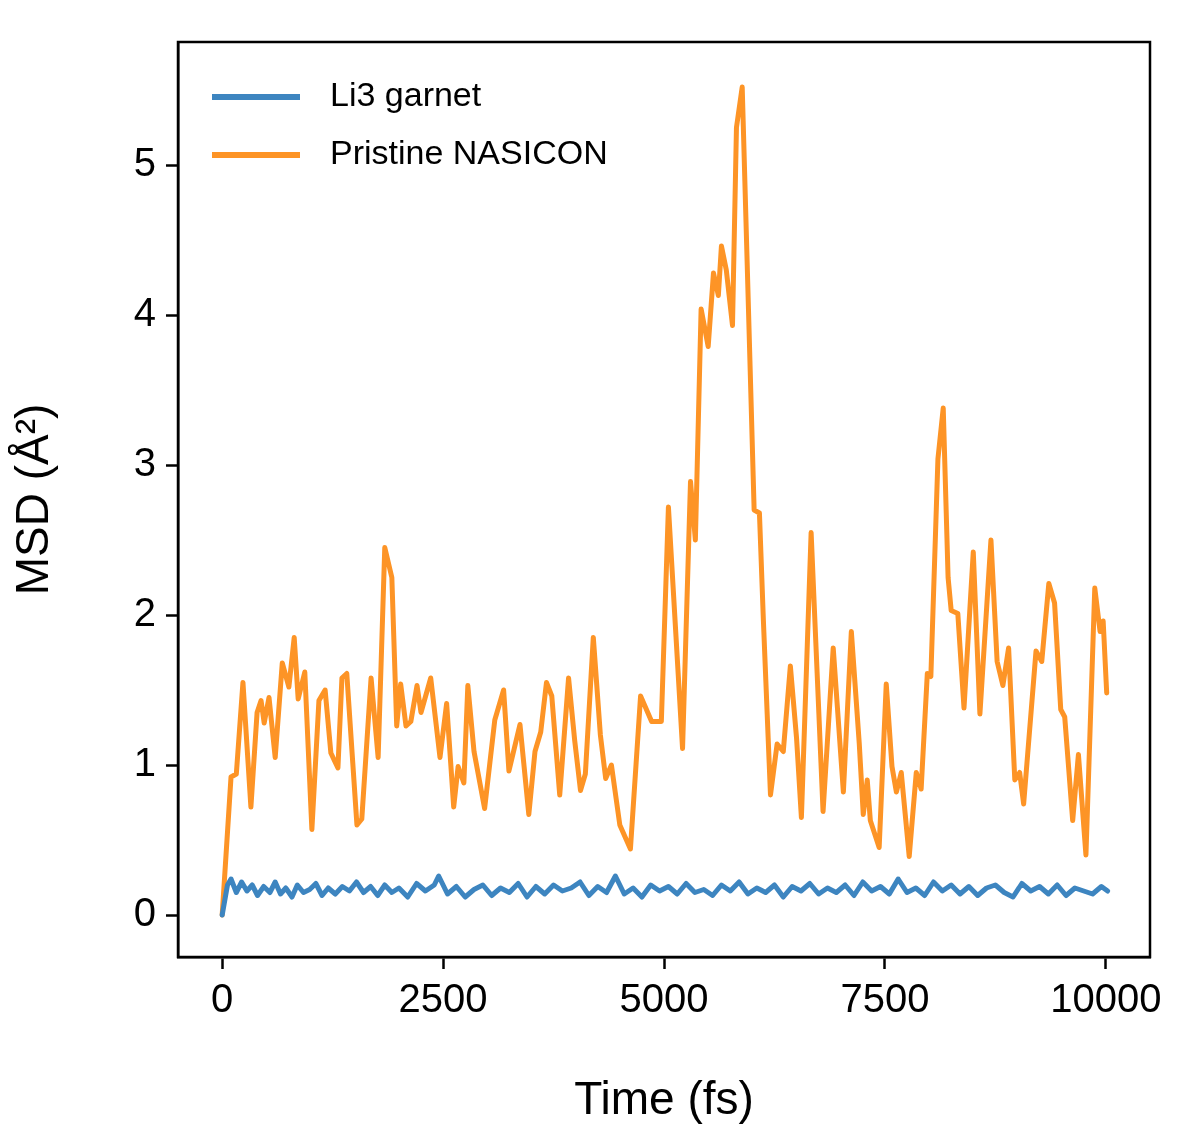  I want to click on y-tick-label: 2, so click(144, 612).